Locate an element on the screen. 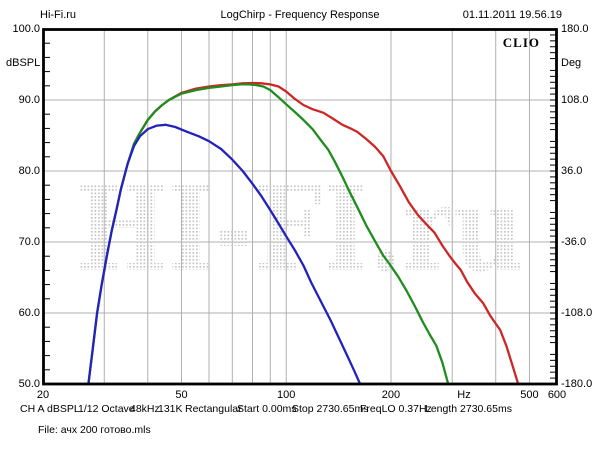  status-item: 48kHz is located at coordinates (145, 409).